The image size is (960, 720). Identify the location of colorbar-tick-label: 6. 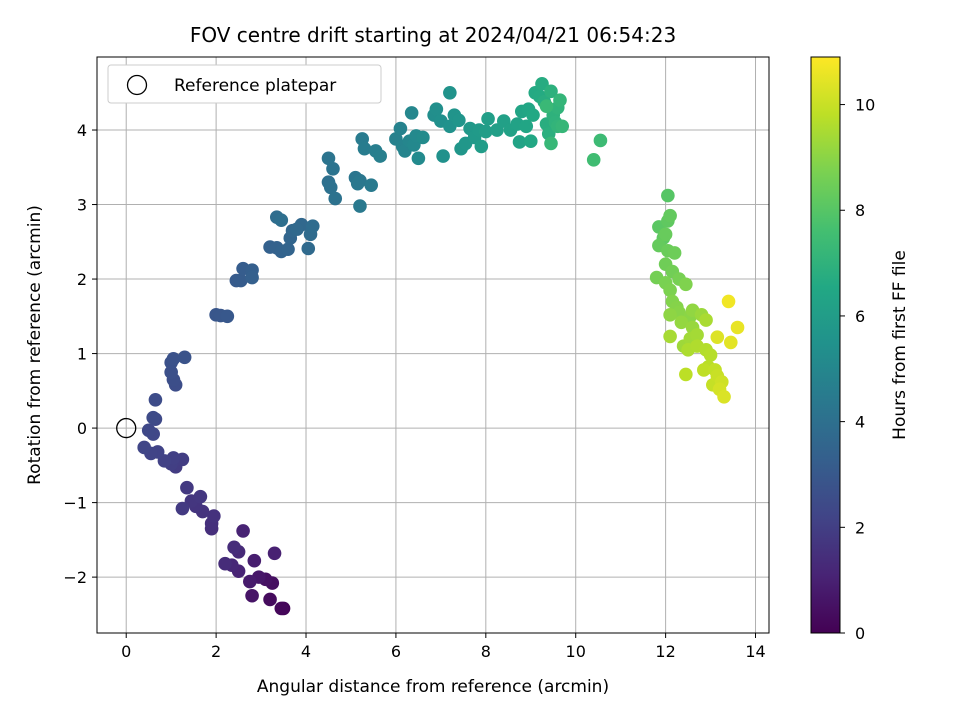
(860, 316).